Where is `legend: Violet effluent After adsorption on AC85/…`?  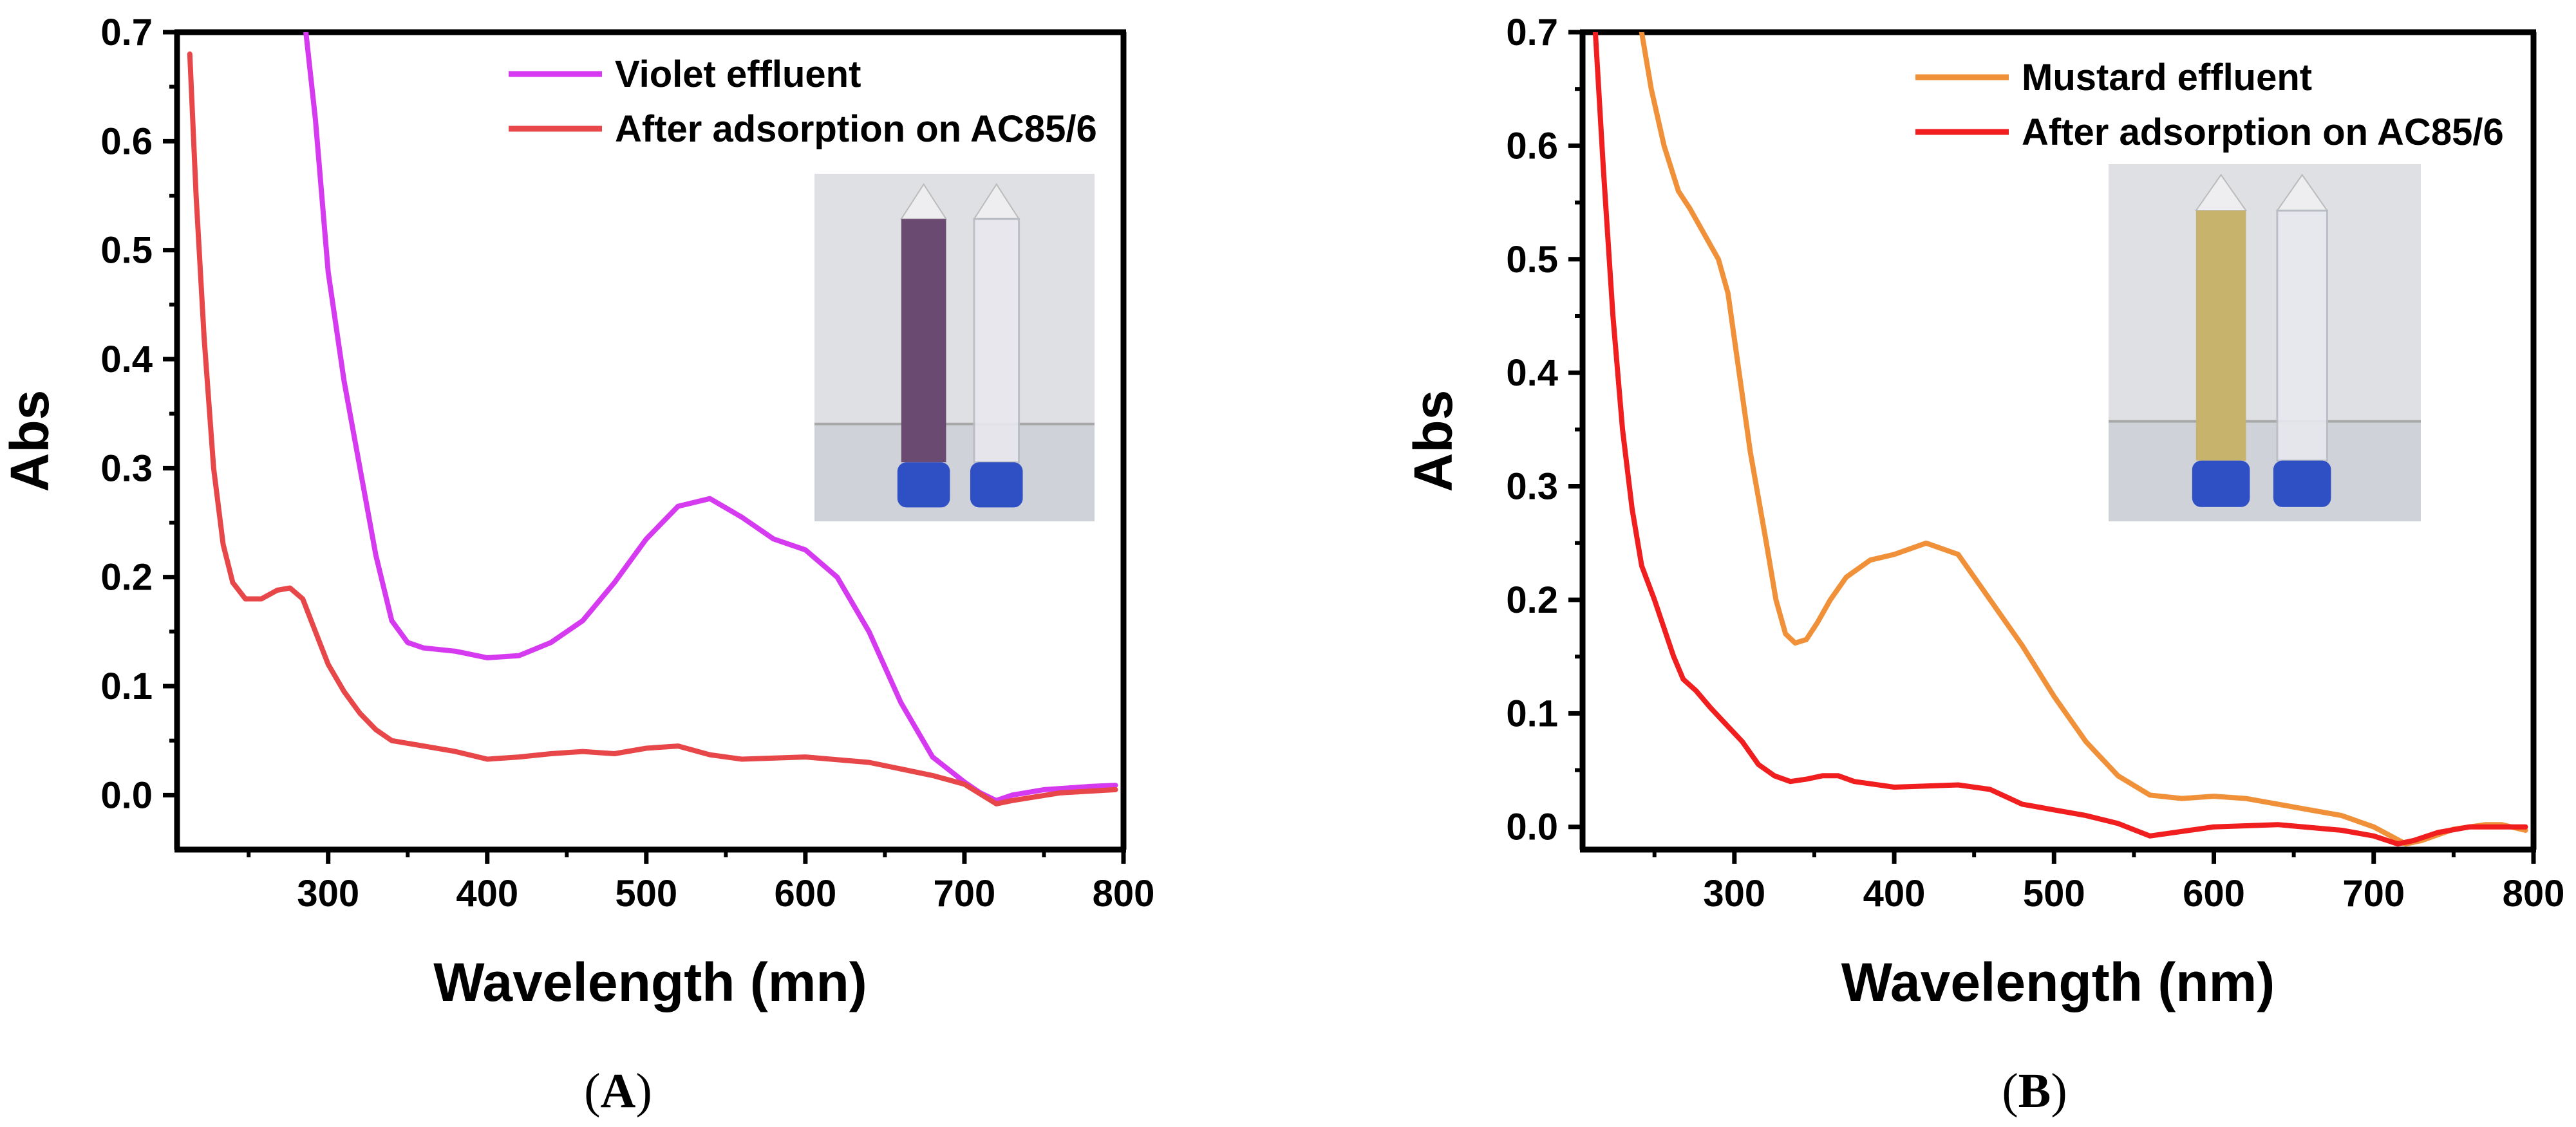
legend: Violet effluent After adsorption on AC85/… is located at coordinates (803, 101).